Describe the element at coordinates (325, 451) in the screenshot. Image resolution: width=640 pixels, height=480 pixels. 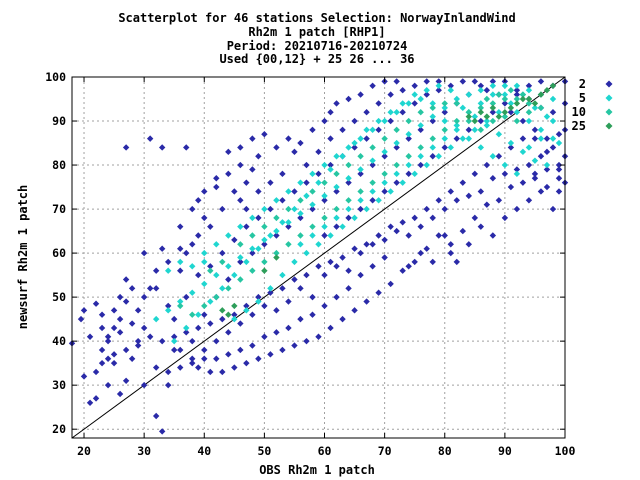
I see `x-tick-label: 60` at that location.